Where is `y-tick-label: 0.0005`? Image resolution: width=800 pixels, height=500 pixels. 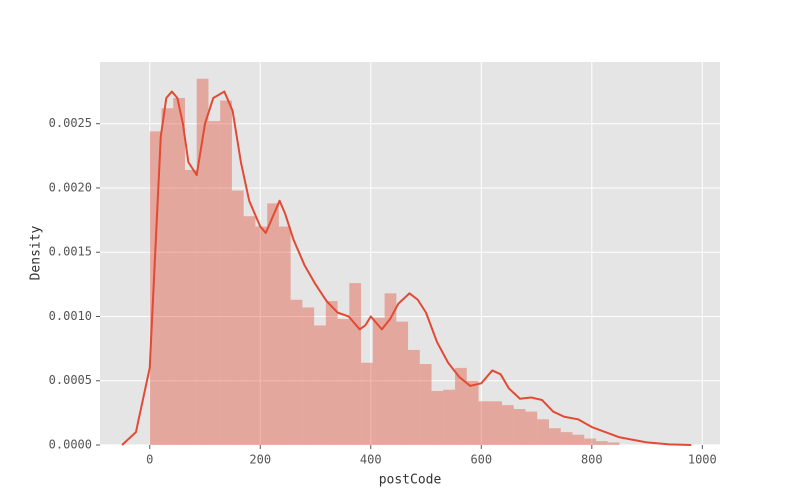 y-tick-label: 0.0005 is located at coordinates (70, 380).